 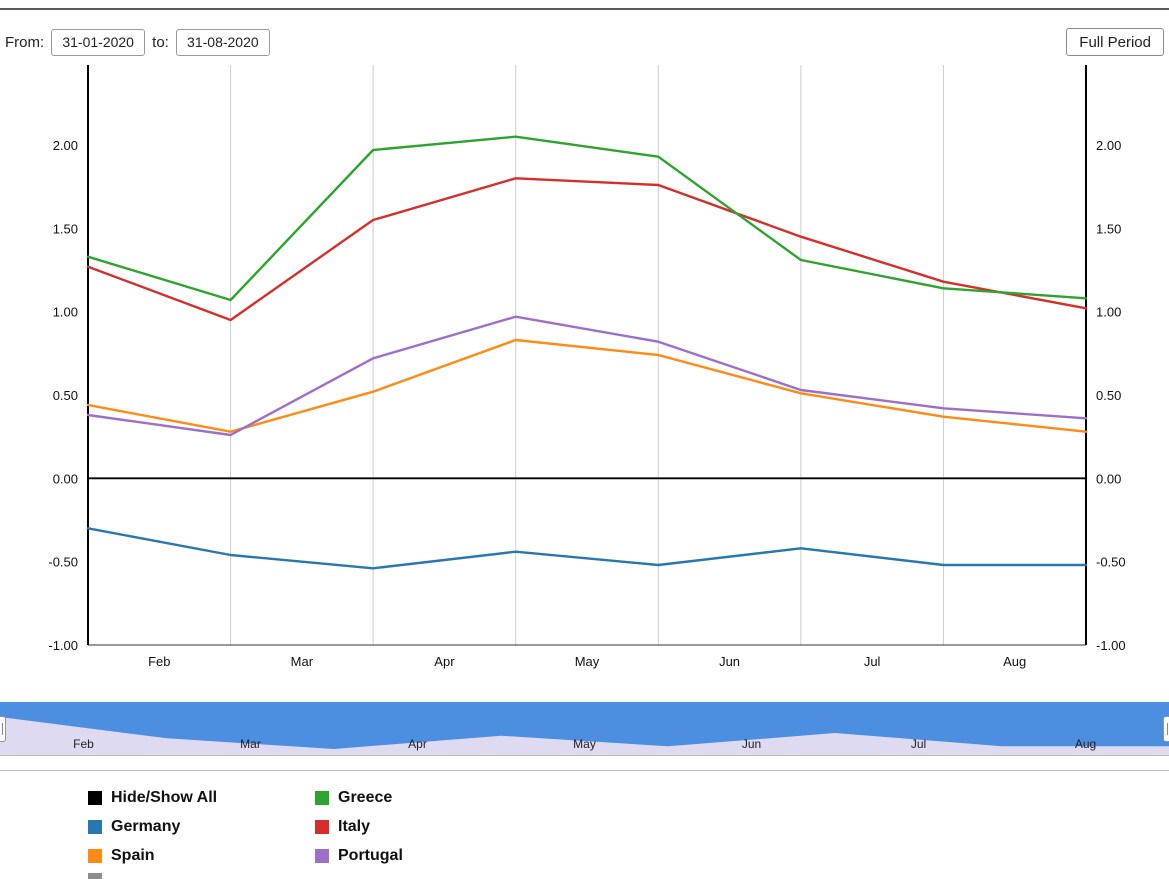 What do you see at coordinates (587, 386) in the screenshot?
I see `series-line-spain` at bounding box center [587, 386].